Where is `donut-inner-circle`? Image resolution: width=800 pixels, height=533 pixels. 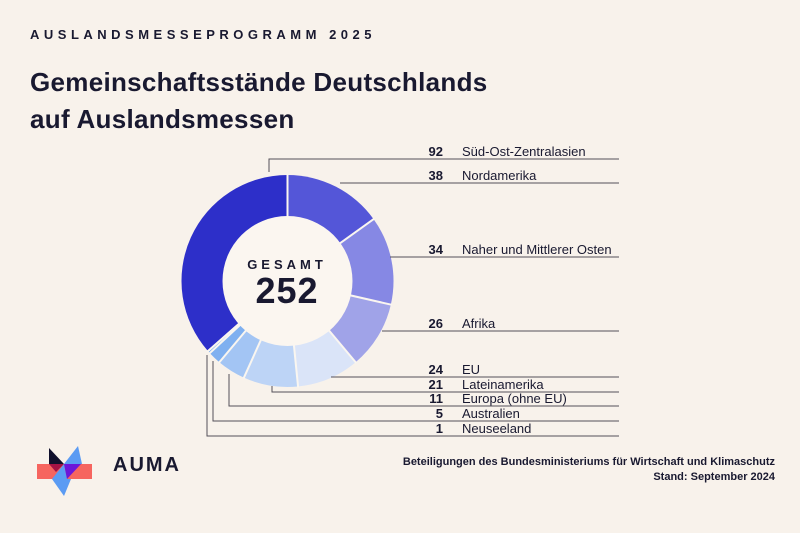 donut-inner-circle is located at coordinates (287, 281).